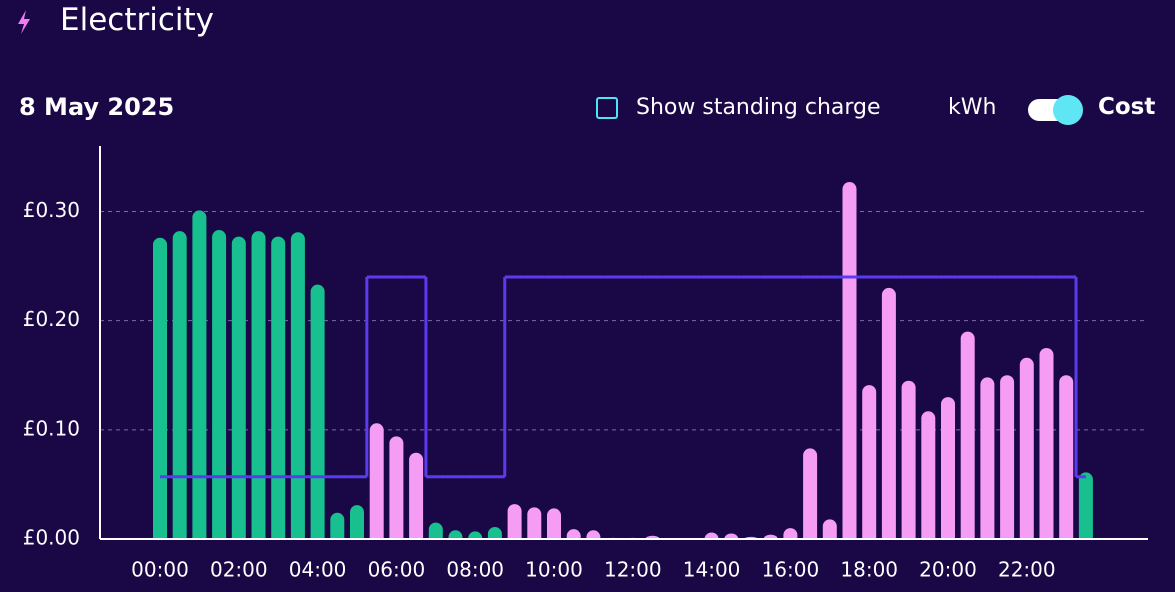 This screenshot has height=592, width=1175. I want to click on toggle-right-label: Cost, so click(1127, 107).